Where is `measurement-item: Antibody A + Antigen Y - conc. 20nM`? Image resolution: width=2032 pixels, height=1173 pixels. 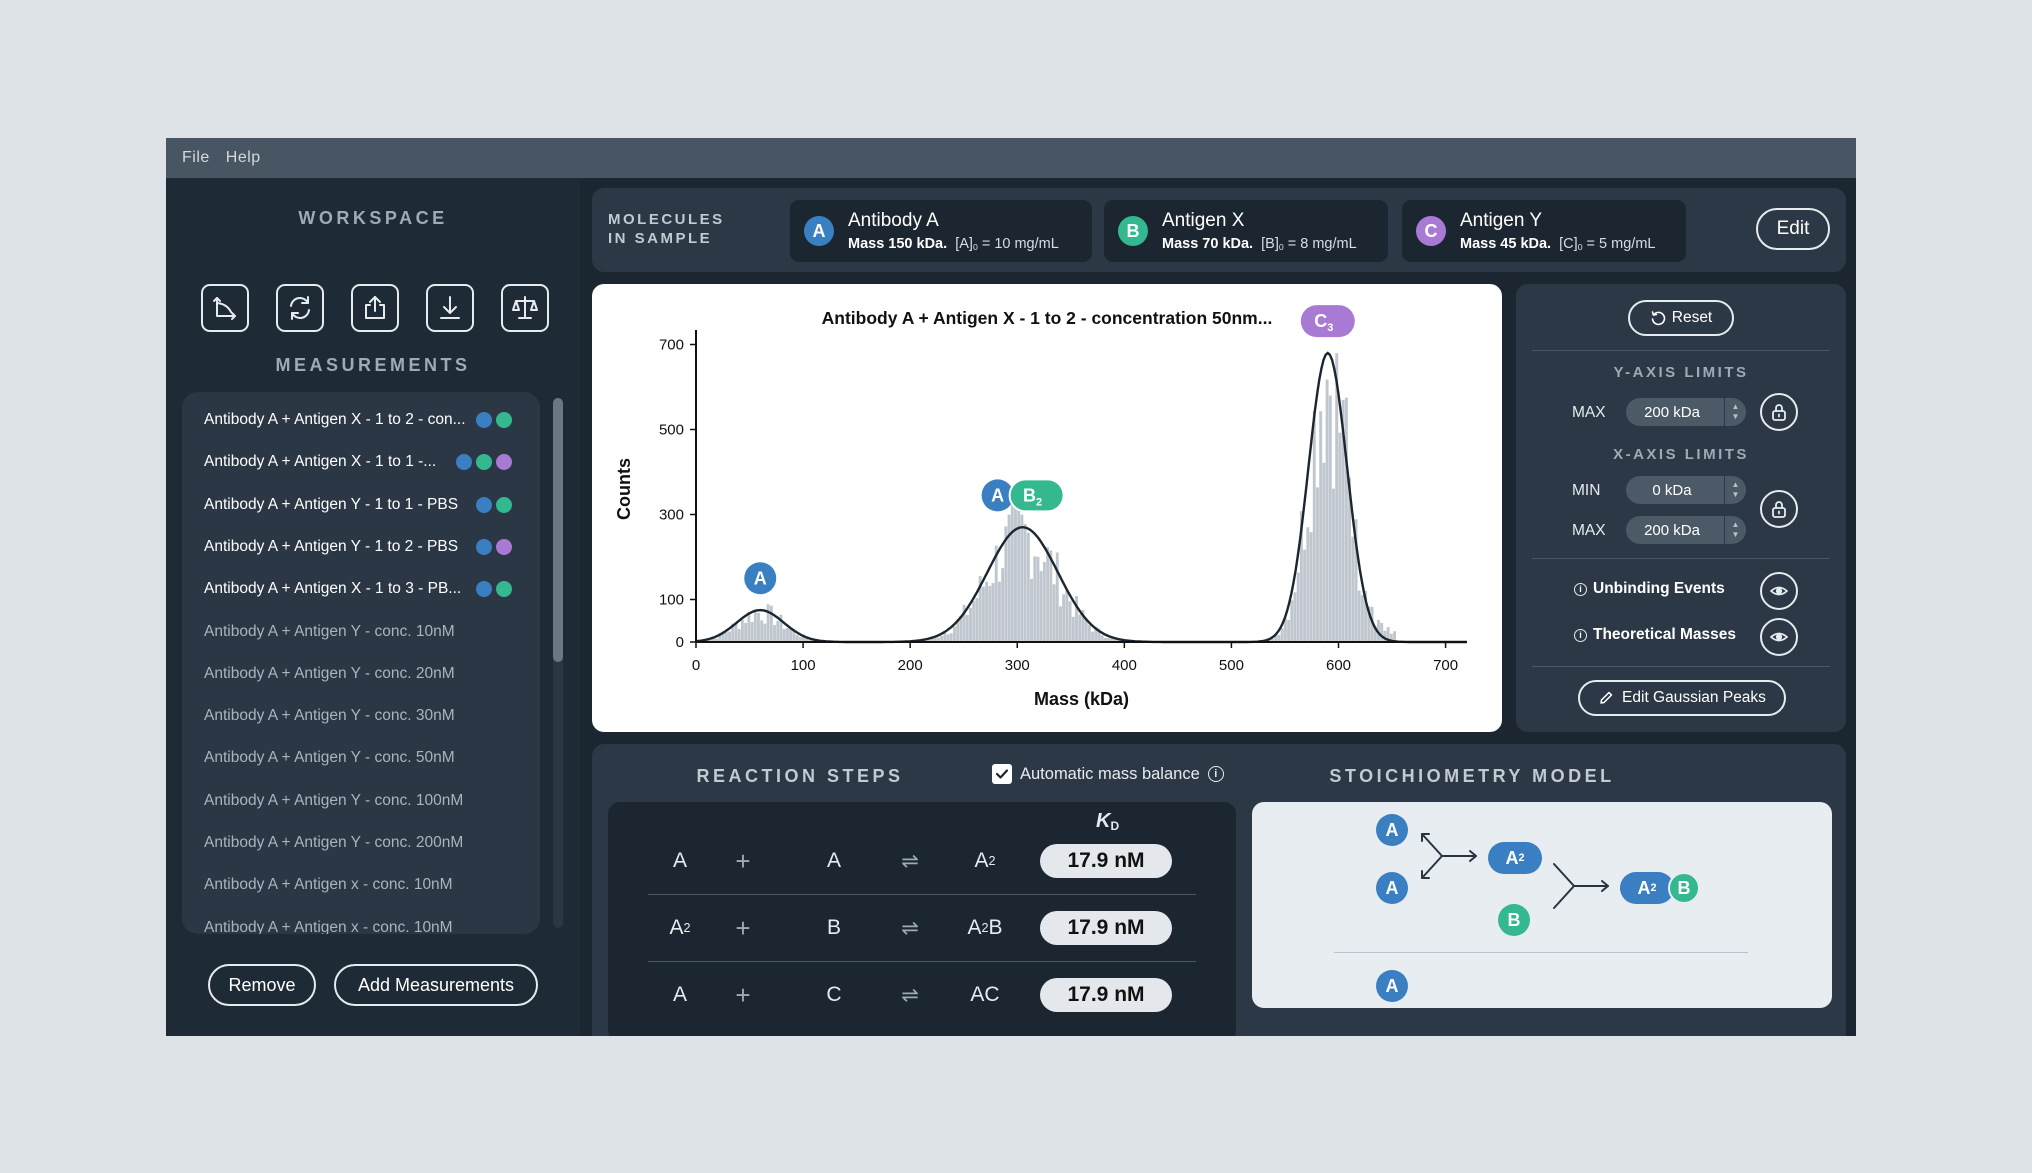 measurement-item: Antibody A + Antigen Y - conc. 20nM is located at coordinates (364, 674).